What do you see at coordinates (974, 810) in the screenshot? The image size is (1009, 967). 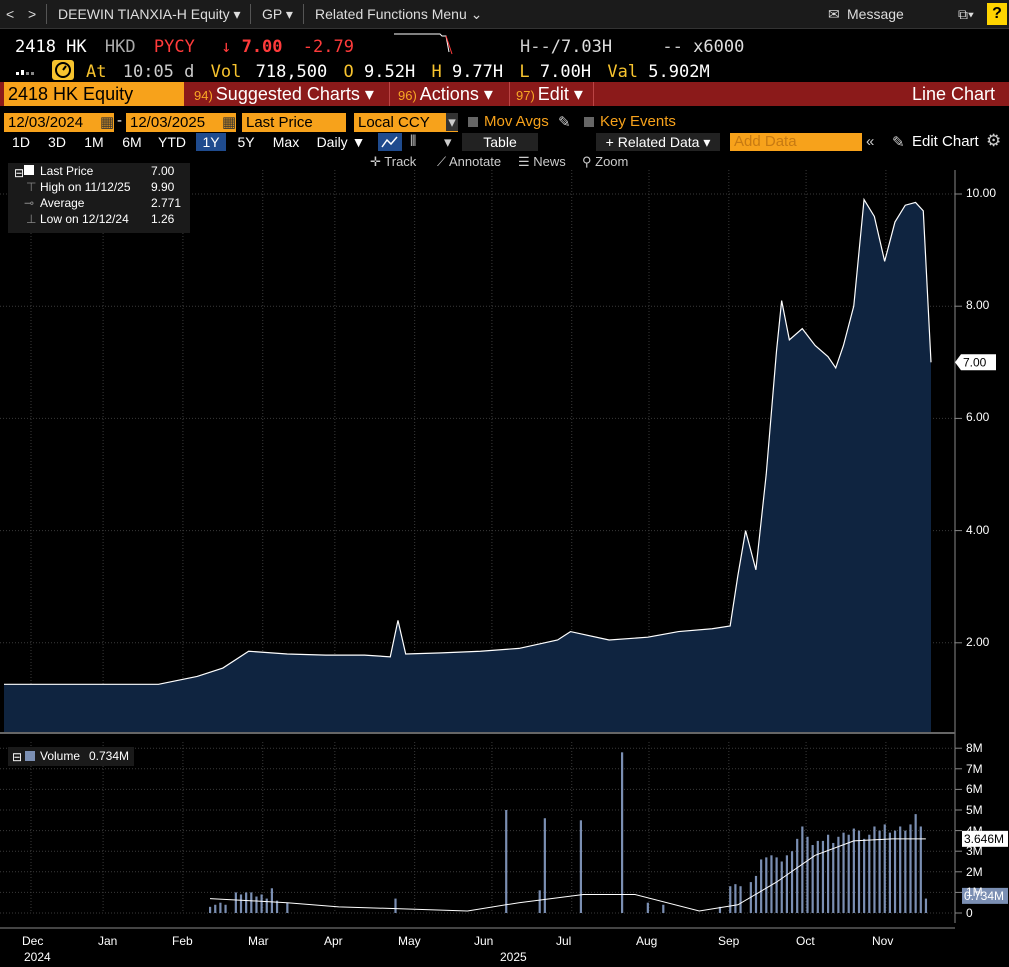 I see `volume-tick-label: 5M` at bounding box center [974, 810].